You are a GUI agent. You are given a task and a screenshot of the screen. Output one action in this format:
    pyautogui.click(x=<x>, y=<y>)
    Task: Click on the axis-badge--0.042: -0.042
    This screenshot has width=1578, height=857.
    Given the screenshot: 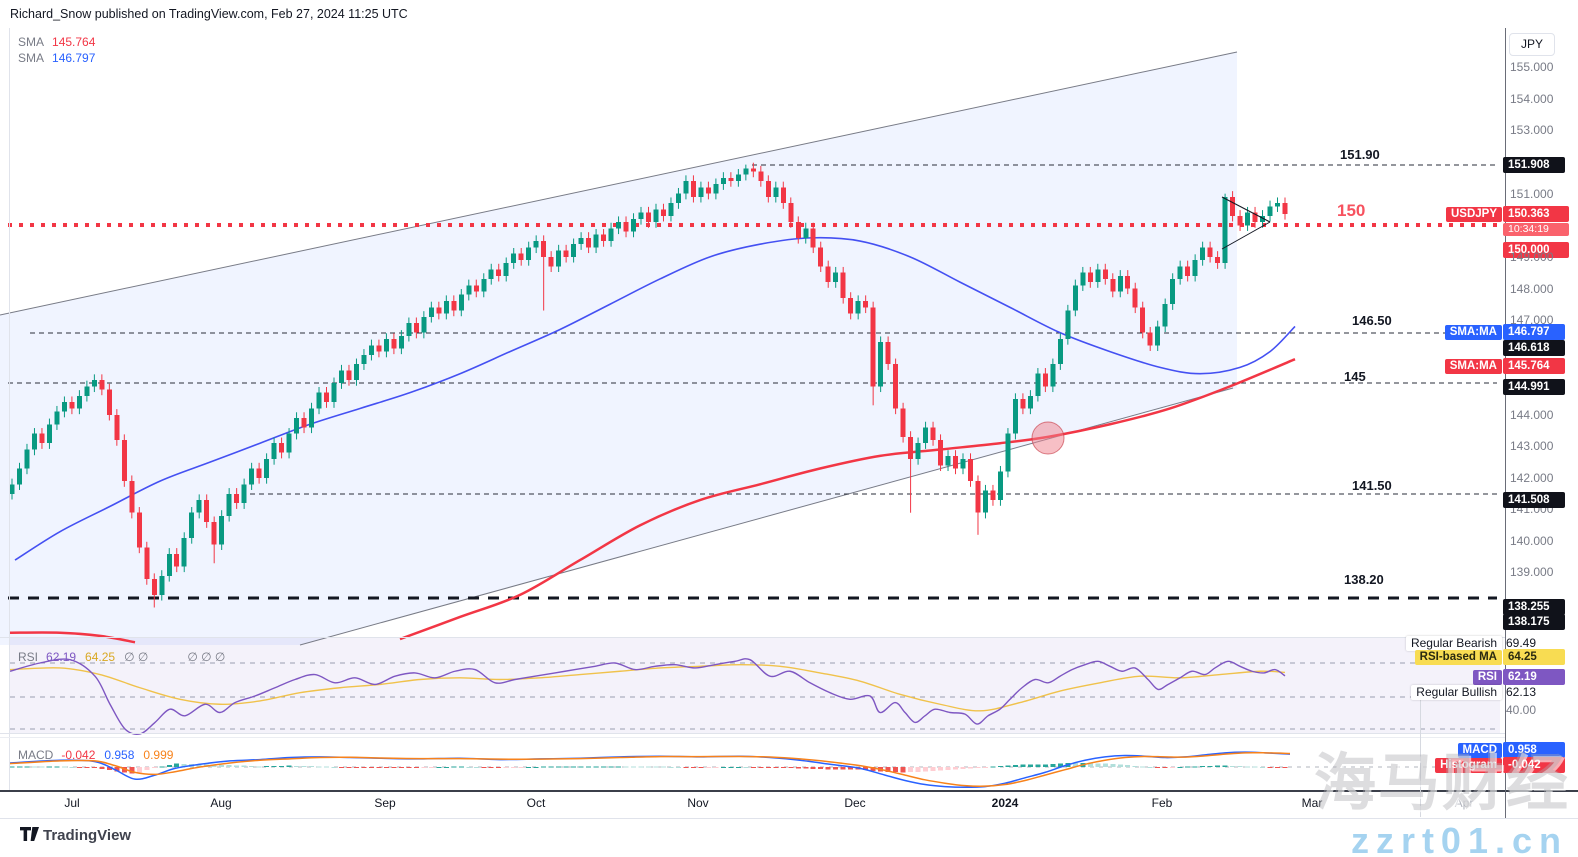 What is the action you would take?
    pyautogui.click(x=1534, y=765)
    